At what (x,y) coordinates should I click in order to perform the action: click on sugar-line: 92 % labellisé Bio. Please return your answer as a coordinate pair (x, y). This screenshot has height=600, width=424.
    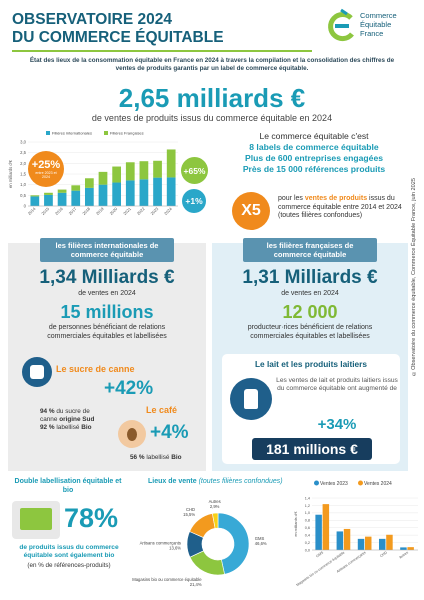
    Looking at the image, I should click on (72, 428).